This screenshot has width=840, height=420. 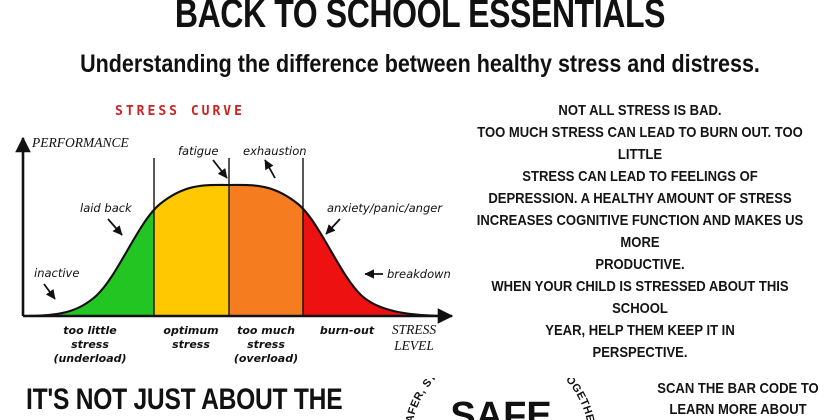 What do you see at coordinates (737, 399) in the screenshot?
I see `scan-instructions: SCAN THE BAR CODE TO LEARN MORE ABOUT` at bounding box center [737, 399].